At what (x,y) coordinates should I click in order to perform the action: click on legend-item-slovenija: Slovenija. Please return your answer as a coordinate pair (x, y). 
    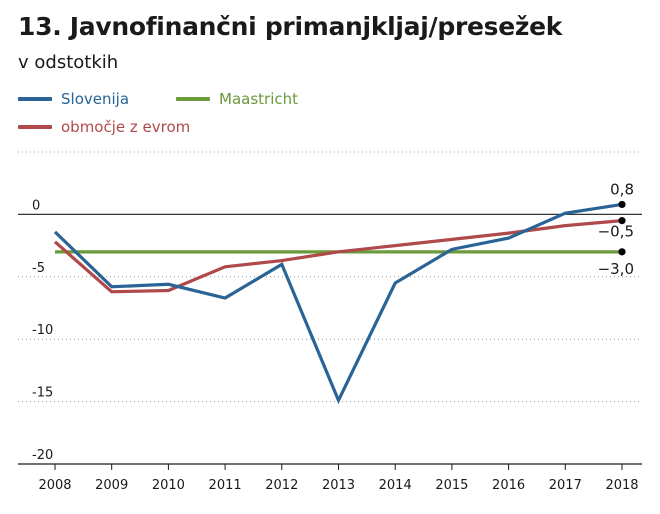
    Looking at the image, I should click on (73, 99).